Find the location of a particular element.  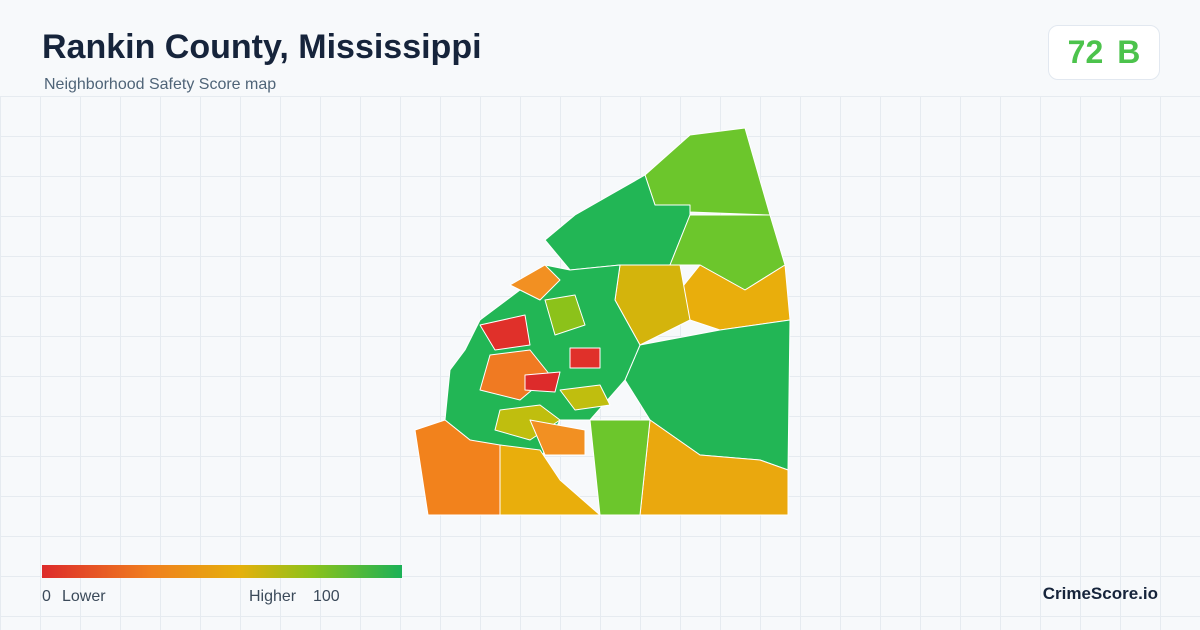

legend-min: 0 is located at coordinates (46, 596).